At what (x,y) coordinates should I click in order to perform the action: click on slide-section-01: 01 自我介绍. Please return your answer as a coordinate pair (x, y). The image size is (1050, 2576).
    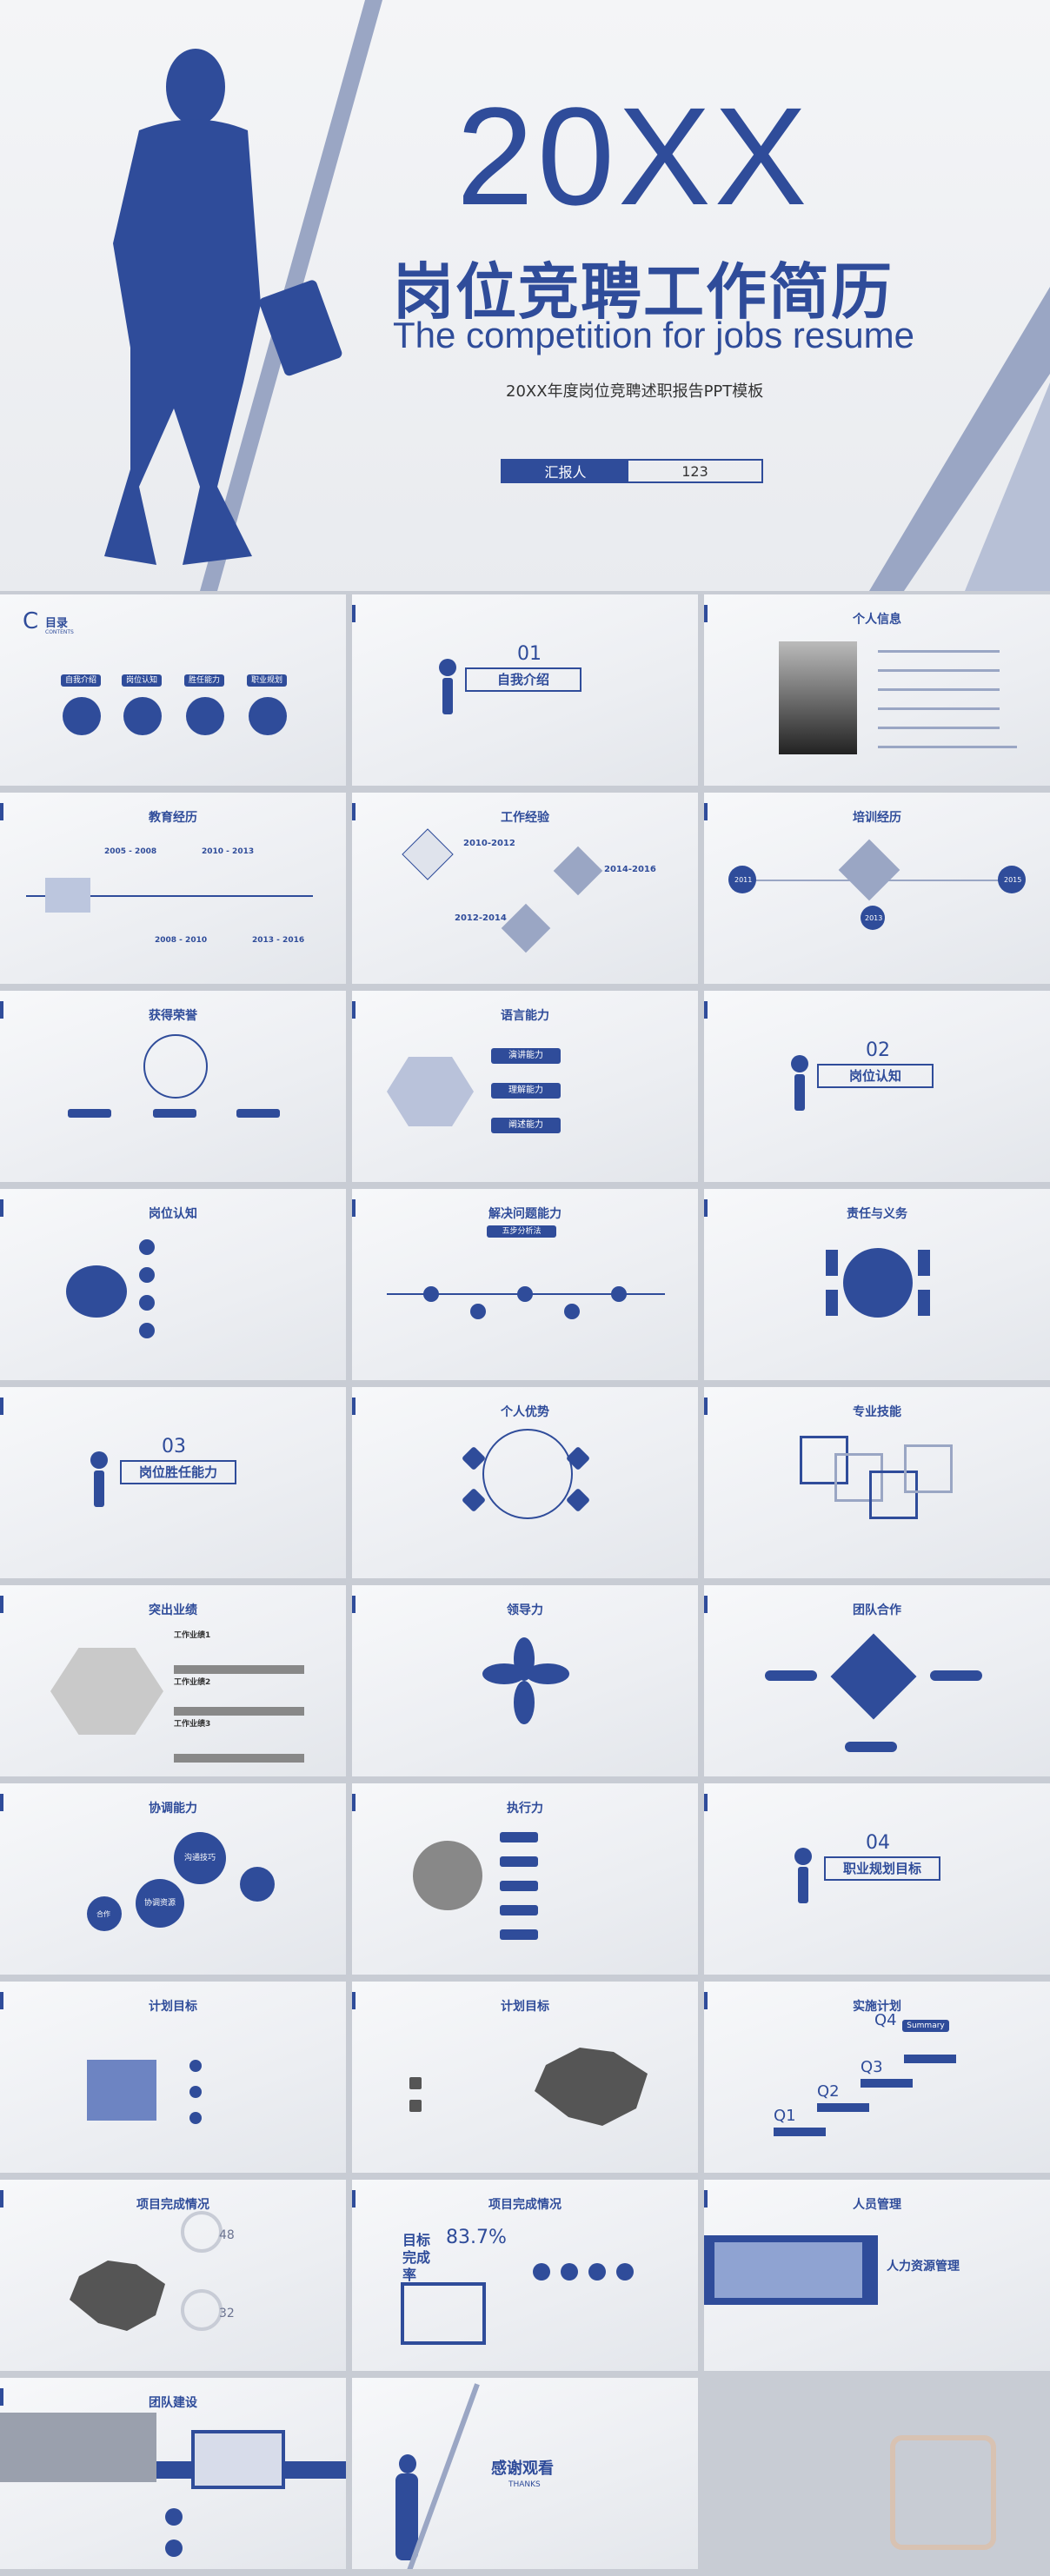
    Looking at the image, I should click on (525, 690).